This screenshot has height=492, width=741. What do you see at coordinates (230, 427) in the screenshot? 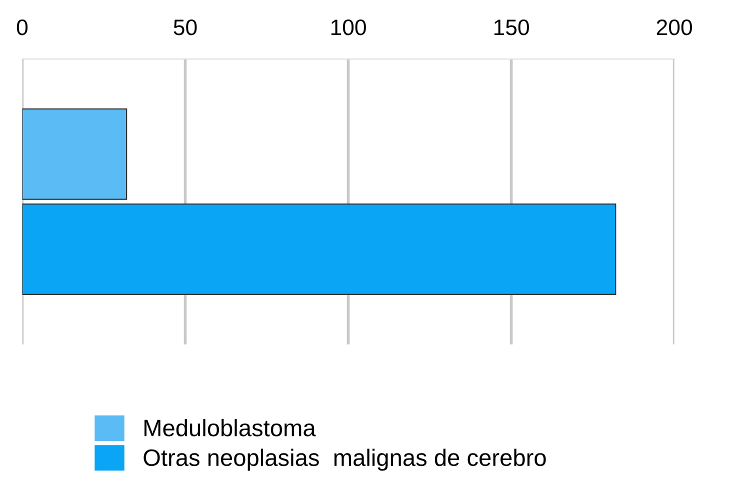
I see `legend-label: Meduloblastoma` at bounding box center [230, 427].